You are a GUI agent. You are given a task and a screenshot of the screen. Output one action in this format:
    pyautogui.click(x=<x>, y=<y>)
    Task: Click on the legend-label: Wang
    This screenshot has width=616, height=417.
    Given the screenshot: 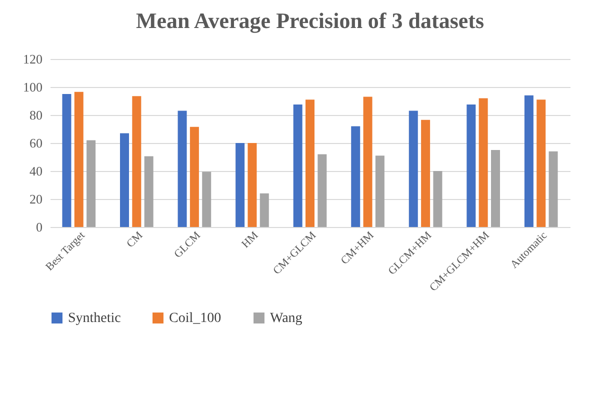 What is the action you would take?
    pyautogui.click(x=286, y=318)
    